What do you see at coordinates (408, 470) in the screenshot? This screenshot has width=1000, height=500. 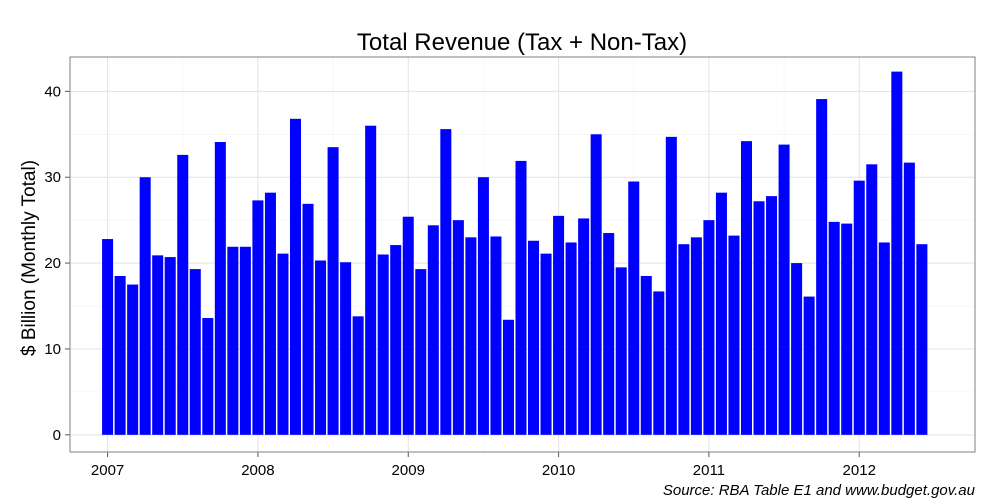 I see `x-tick-label: 2009` at bounding box center [408, 470].